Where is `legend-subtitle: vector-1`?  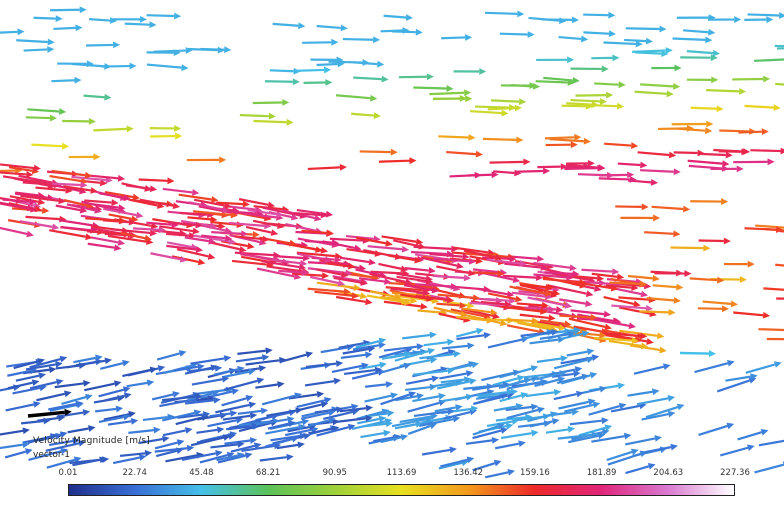 legend-subtitle: vector-1 is located at coordinates (51, 455).